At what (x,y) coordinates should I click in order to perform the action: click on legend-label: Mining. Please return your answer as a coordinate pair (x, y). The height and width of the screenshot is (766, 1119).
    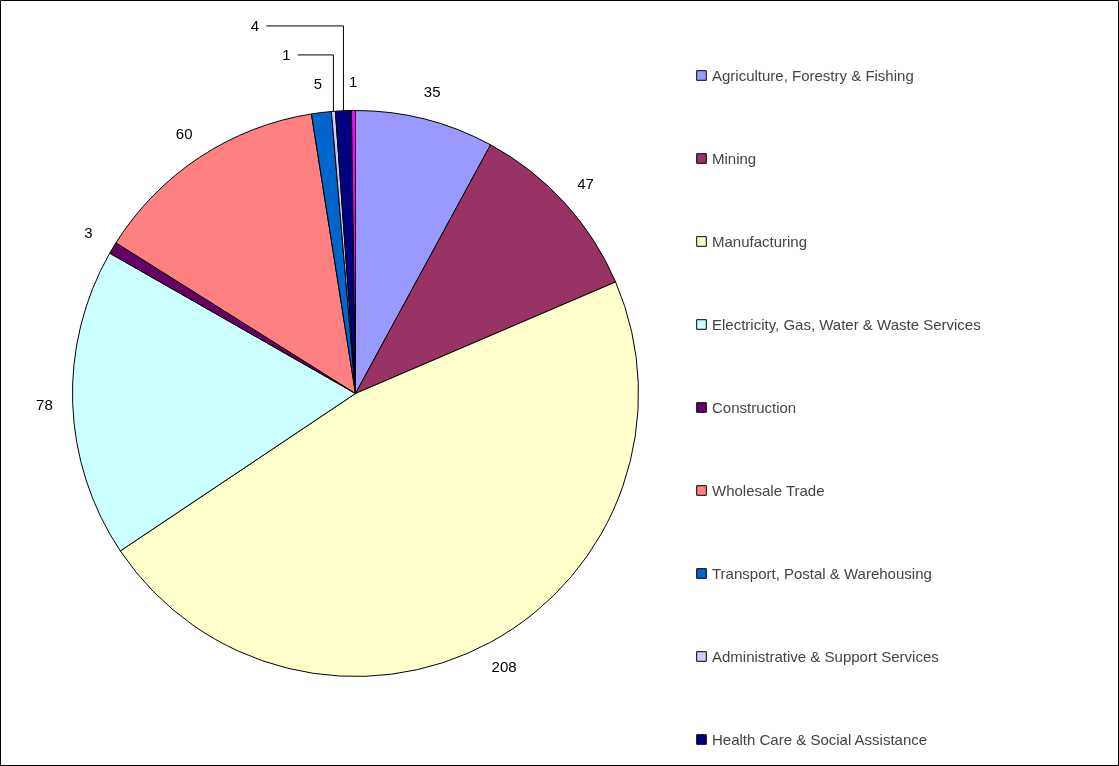
    Looking at the image, I should click on (734, 158).